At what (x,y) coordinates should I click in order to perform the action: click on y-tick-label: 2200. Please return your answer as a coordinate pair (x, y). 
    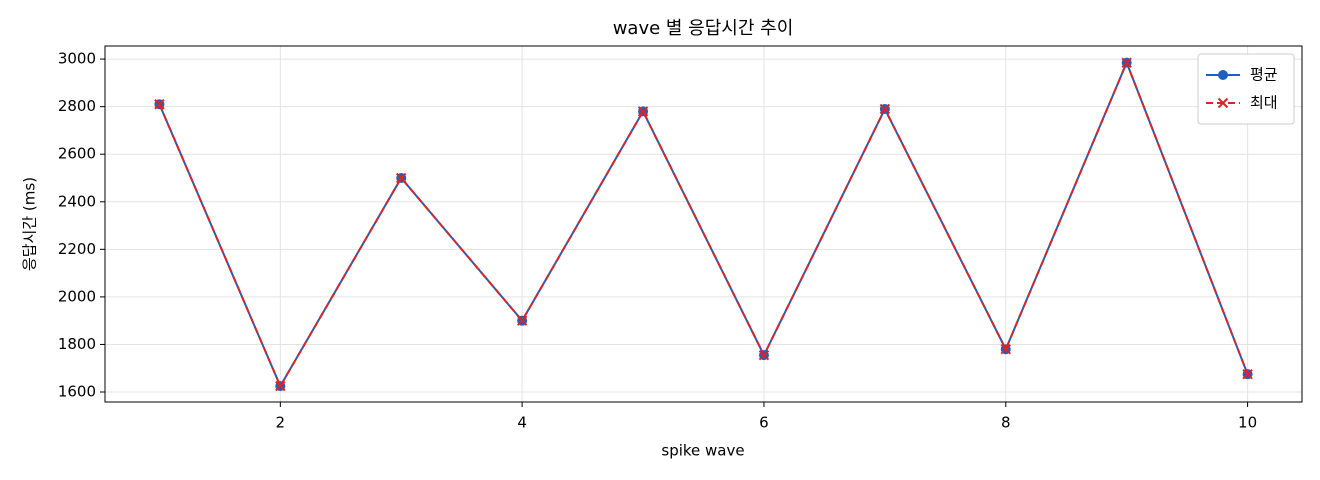
    Looking at the image, I should click on (77, 249).